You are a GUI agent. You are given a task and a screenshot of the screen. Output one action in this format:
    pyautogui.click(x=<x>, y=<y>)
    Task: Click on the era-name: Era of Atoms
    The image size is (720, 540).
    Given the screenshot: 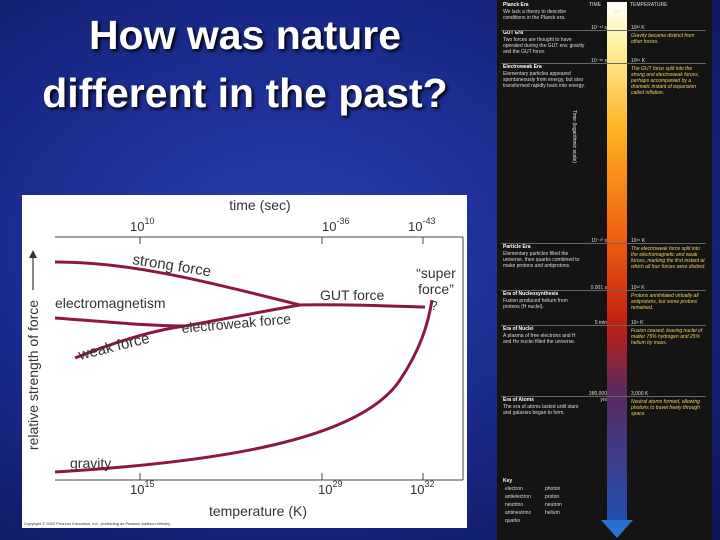 What is the action you would take?
    pyautogui.click(x=518, y=400)
    